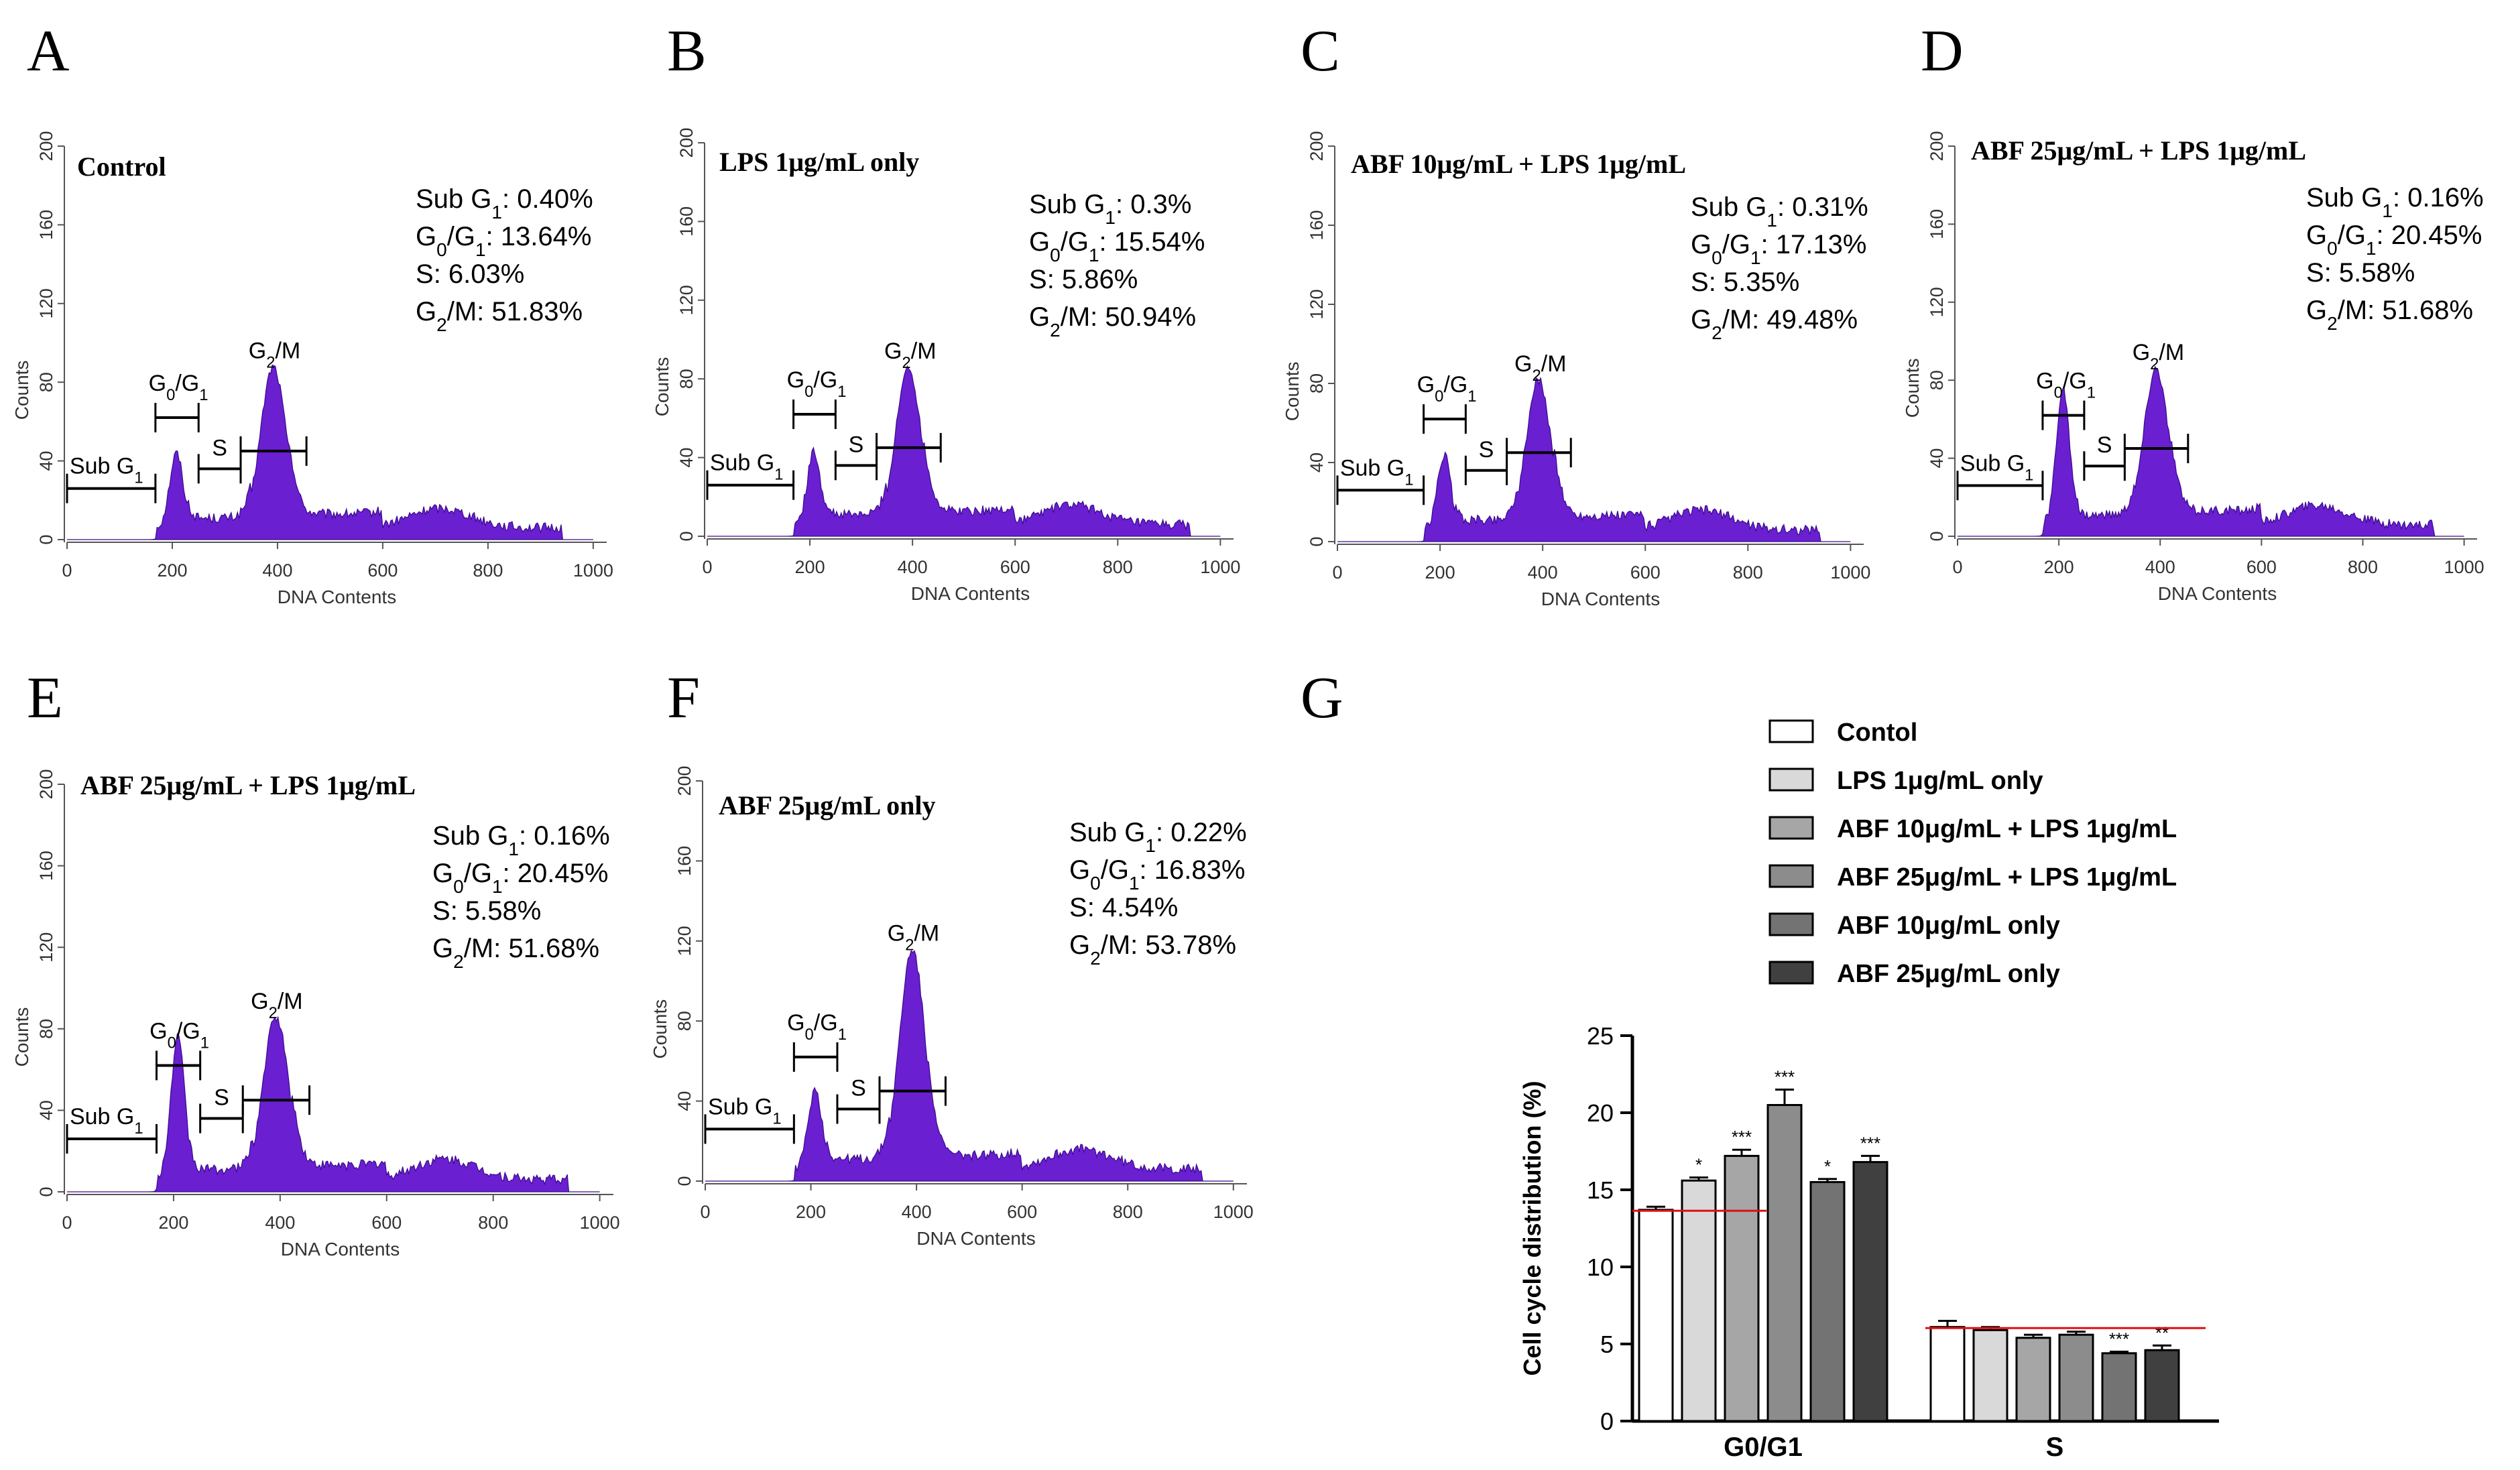 This screenshot has height=1470, width=2520. Describe the element at coordinates (1320, 51) in the screenshot. I see `panel-letter: C` at that location.